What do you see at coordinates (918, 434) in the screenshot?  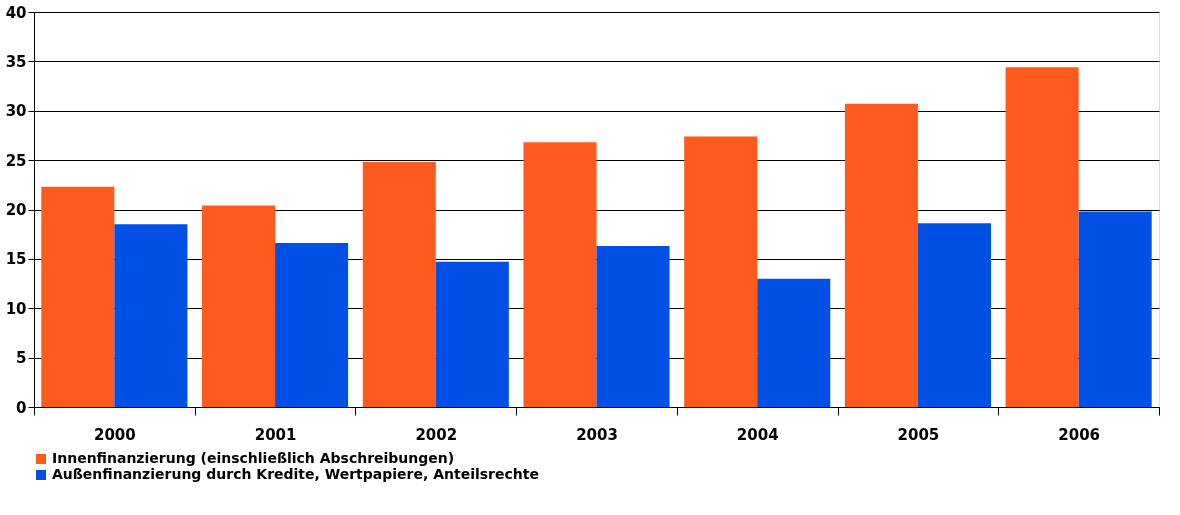 I see `x-tick-label: 2005` at bounding box center [918, 434].